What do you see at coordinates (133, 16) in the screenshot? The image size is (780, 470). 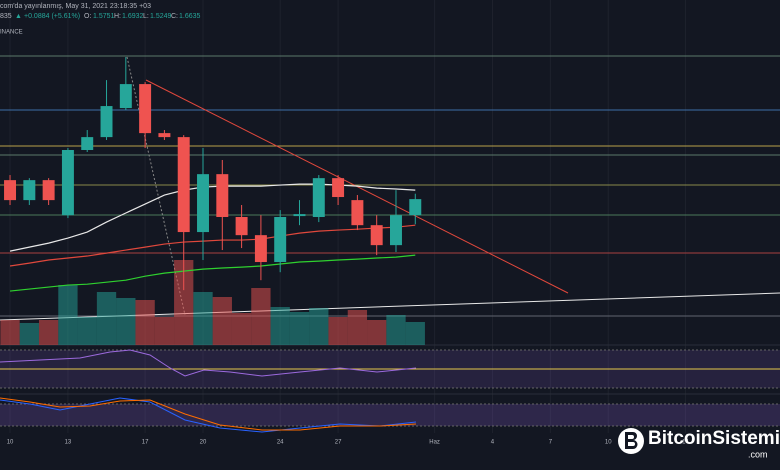 I see `ohlc-value: 1.6932` at bounding box center [133, 16].